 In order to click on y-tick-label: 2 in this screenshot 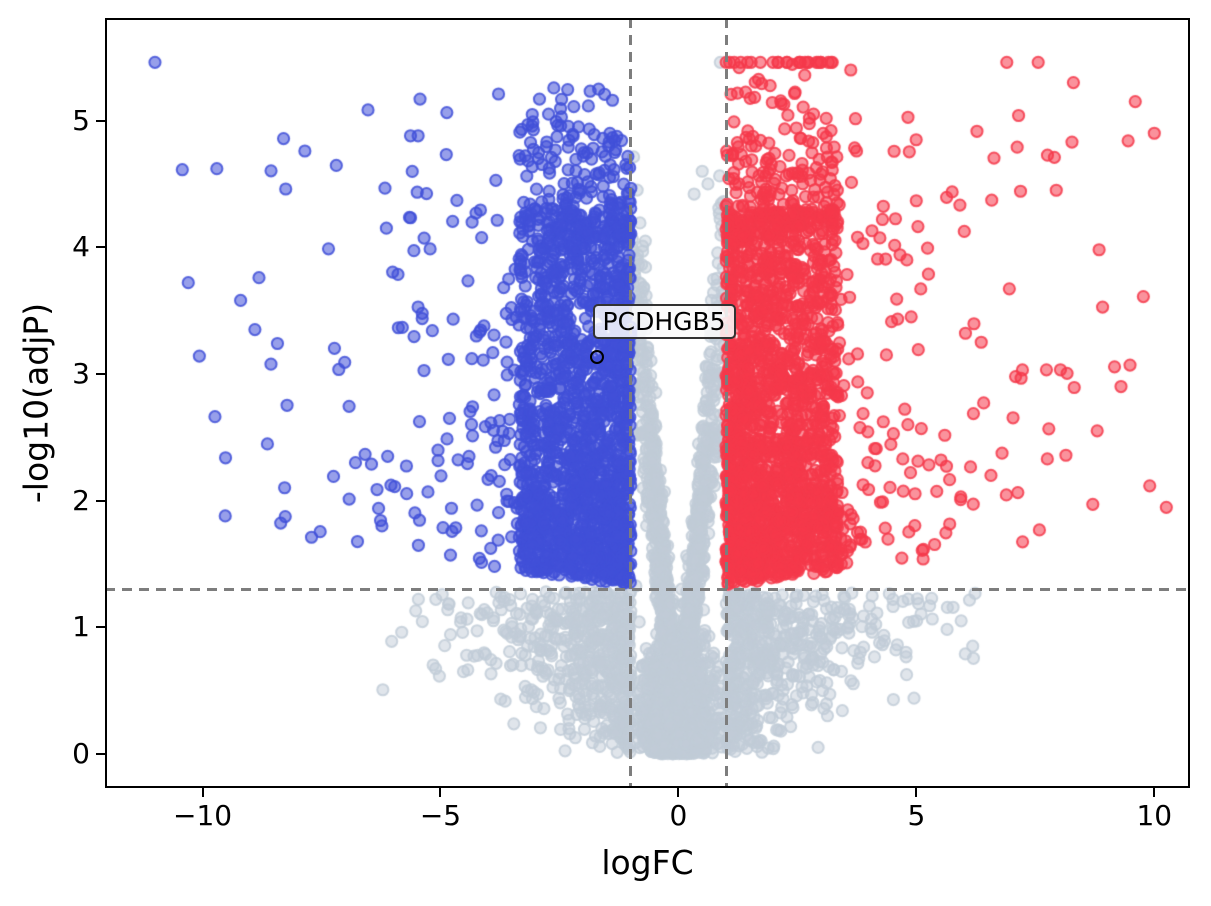, I will do `click(81, 500)`.